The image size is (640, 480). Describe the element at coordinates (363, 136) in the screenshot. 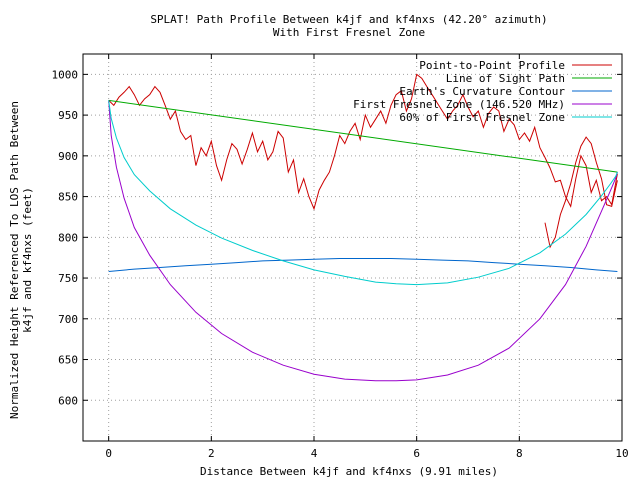

I see `series-line-of-sight-path` at that location.